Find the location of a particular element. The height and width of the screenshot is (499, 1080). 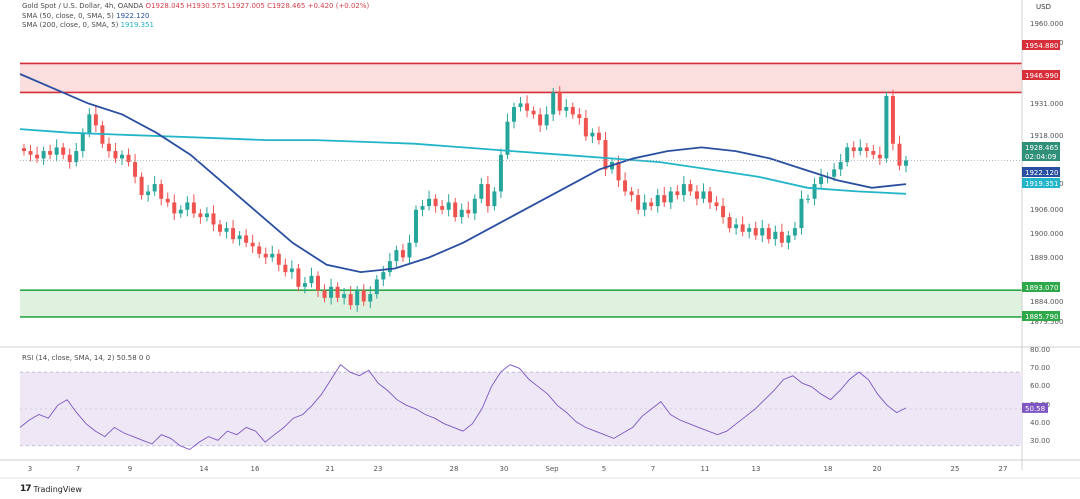

x-tick-label: 3 is located at coordinates (30, 469).